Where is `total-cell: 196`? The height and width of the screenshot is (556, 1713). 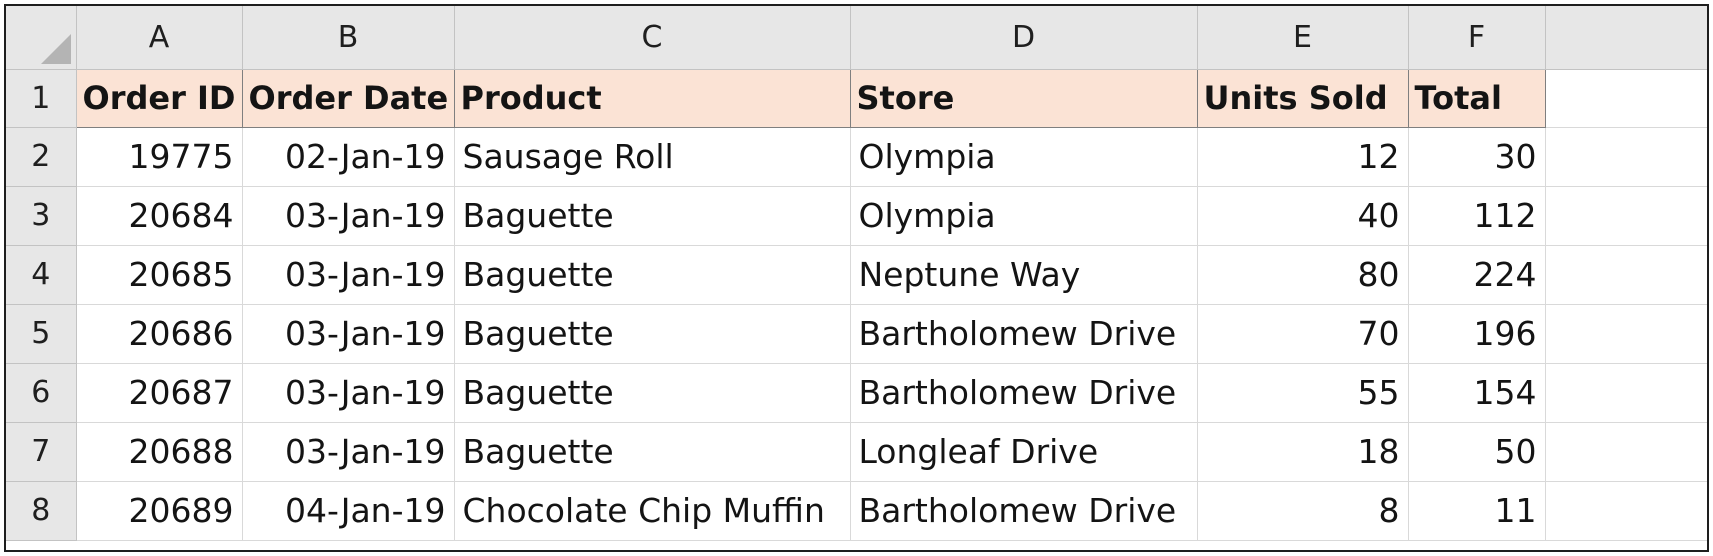 total-cell: 196 is located at coordinates (1477, 334).